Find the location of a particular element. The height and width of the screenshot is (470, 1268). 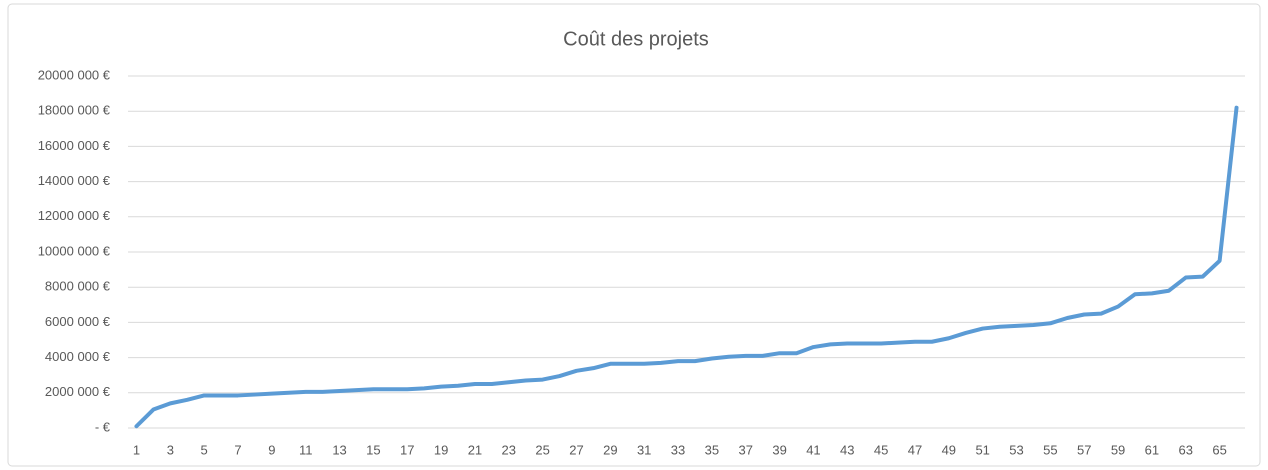

x-tick-label: 53 is located at coordinates (1016, 449).